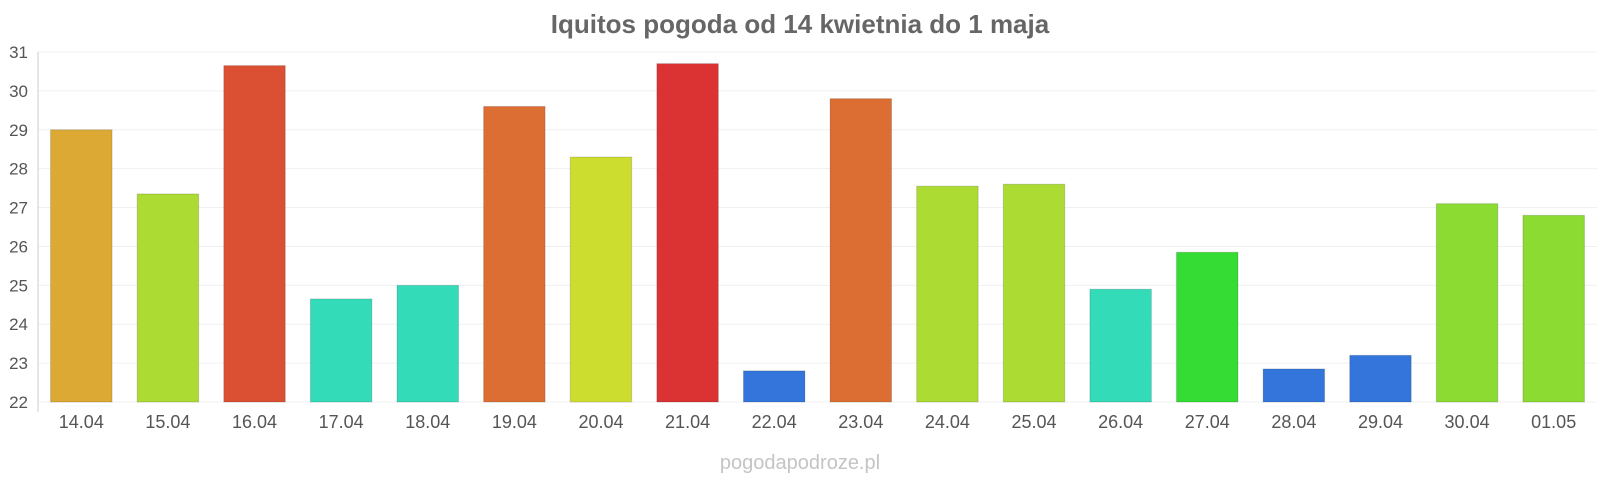 The height and width of the screenshot is (480, 1600). What do you see at coordinates (341, 350) in the screenshot?
I see `bar-17.04` at bounding box center [341, 350].